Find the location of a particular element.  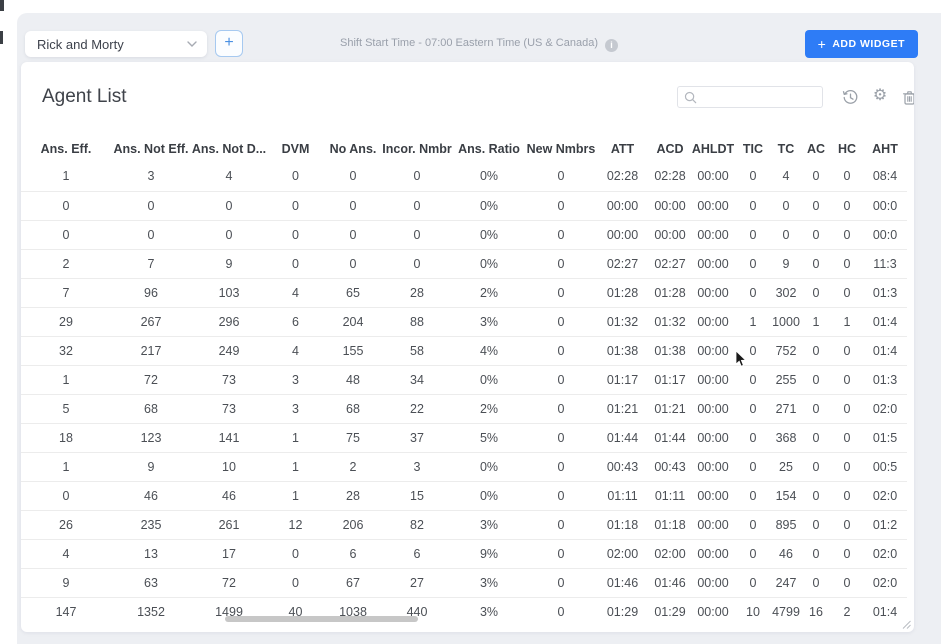

table-row: 2 7 9 0 0 0 0% 0 02:27 02:27 00:00 0 9 0 0 11:3 is located at coordinates (464, 263).